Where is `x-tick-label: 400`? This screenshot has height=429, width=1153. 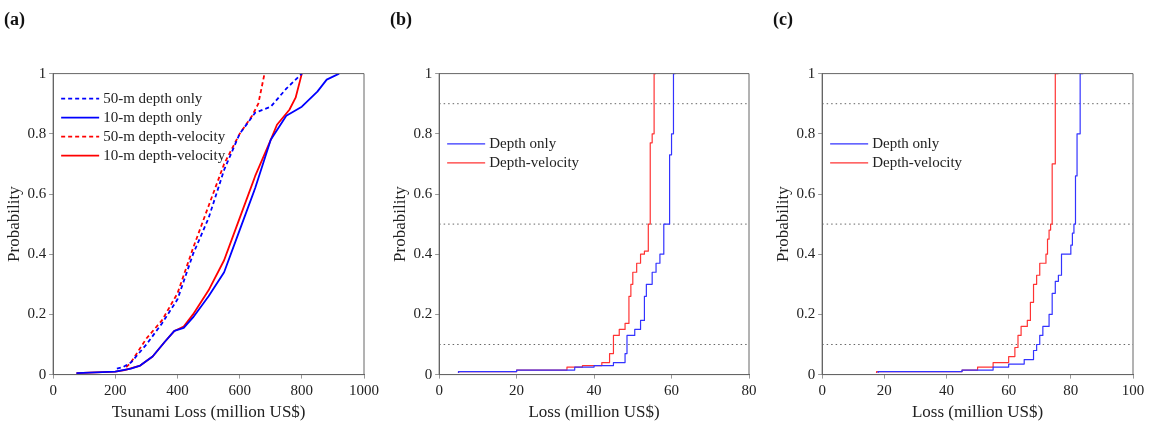 x-tick-label: 400 is located at coordinates (177, 389).